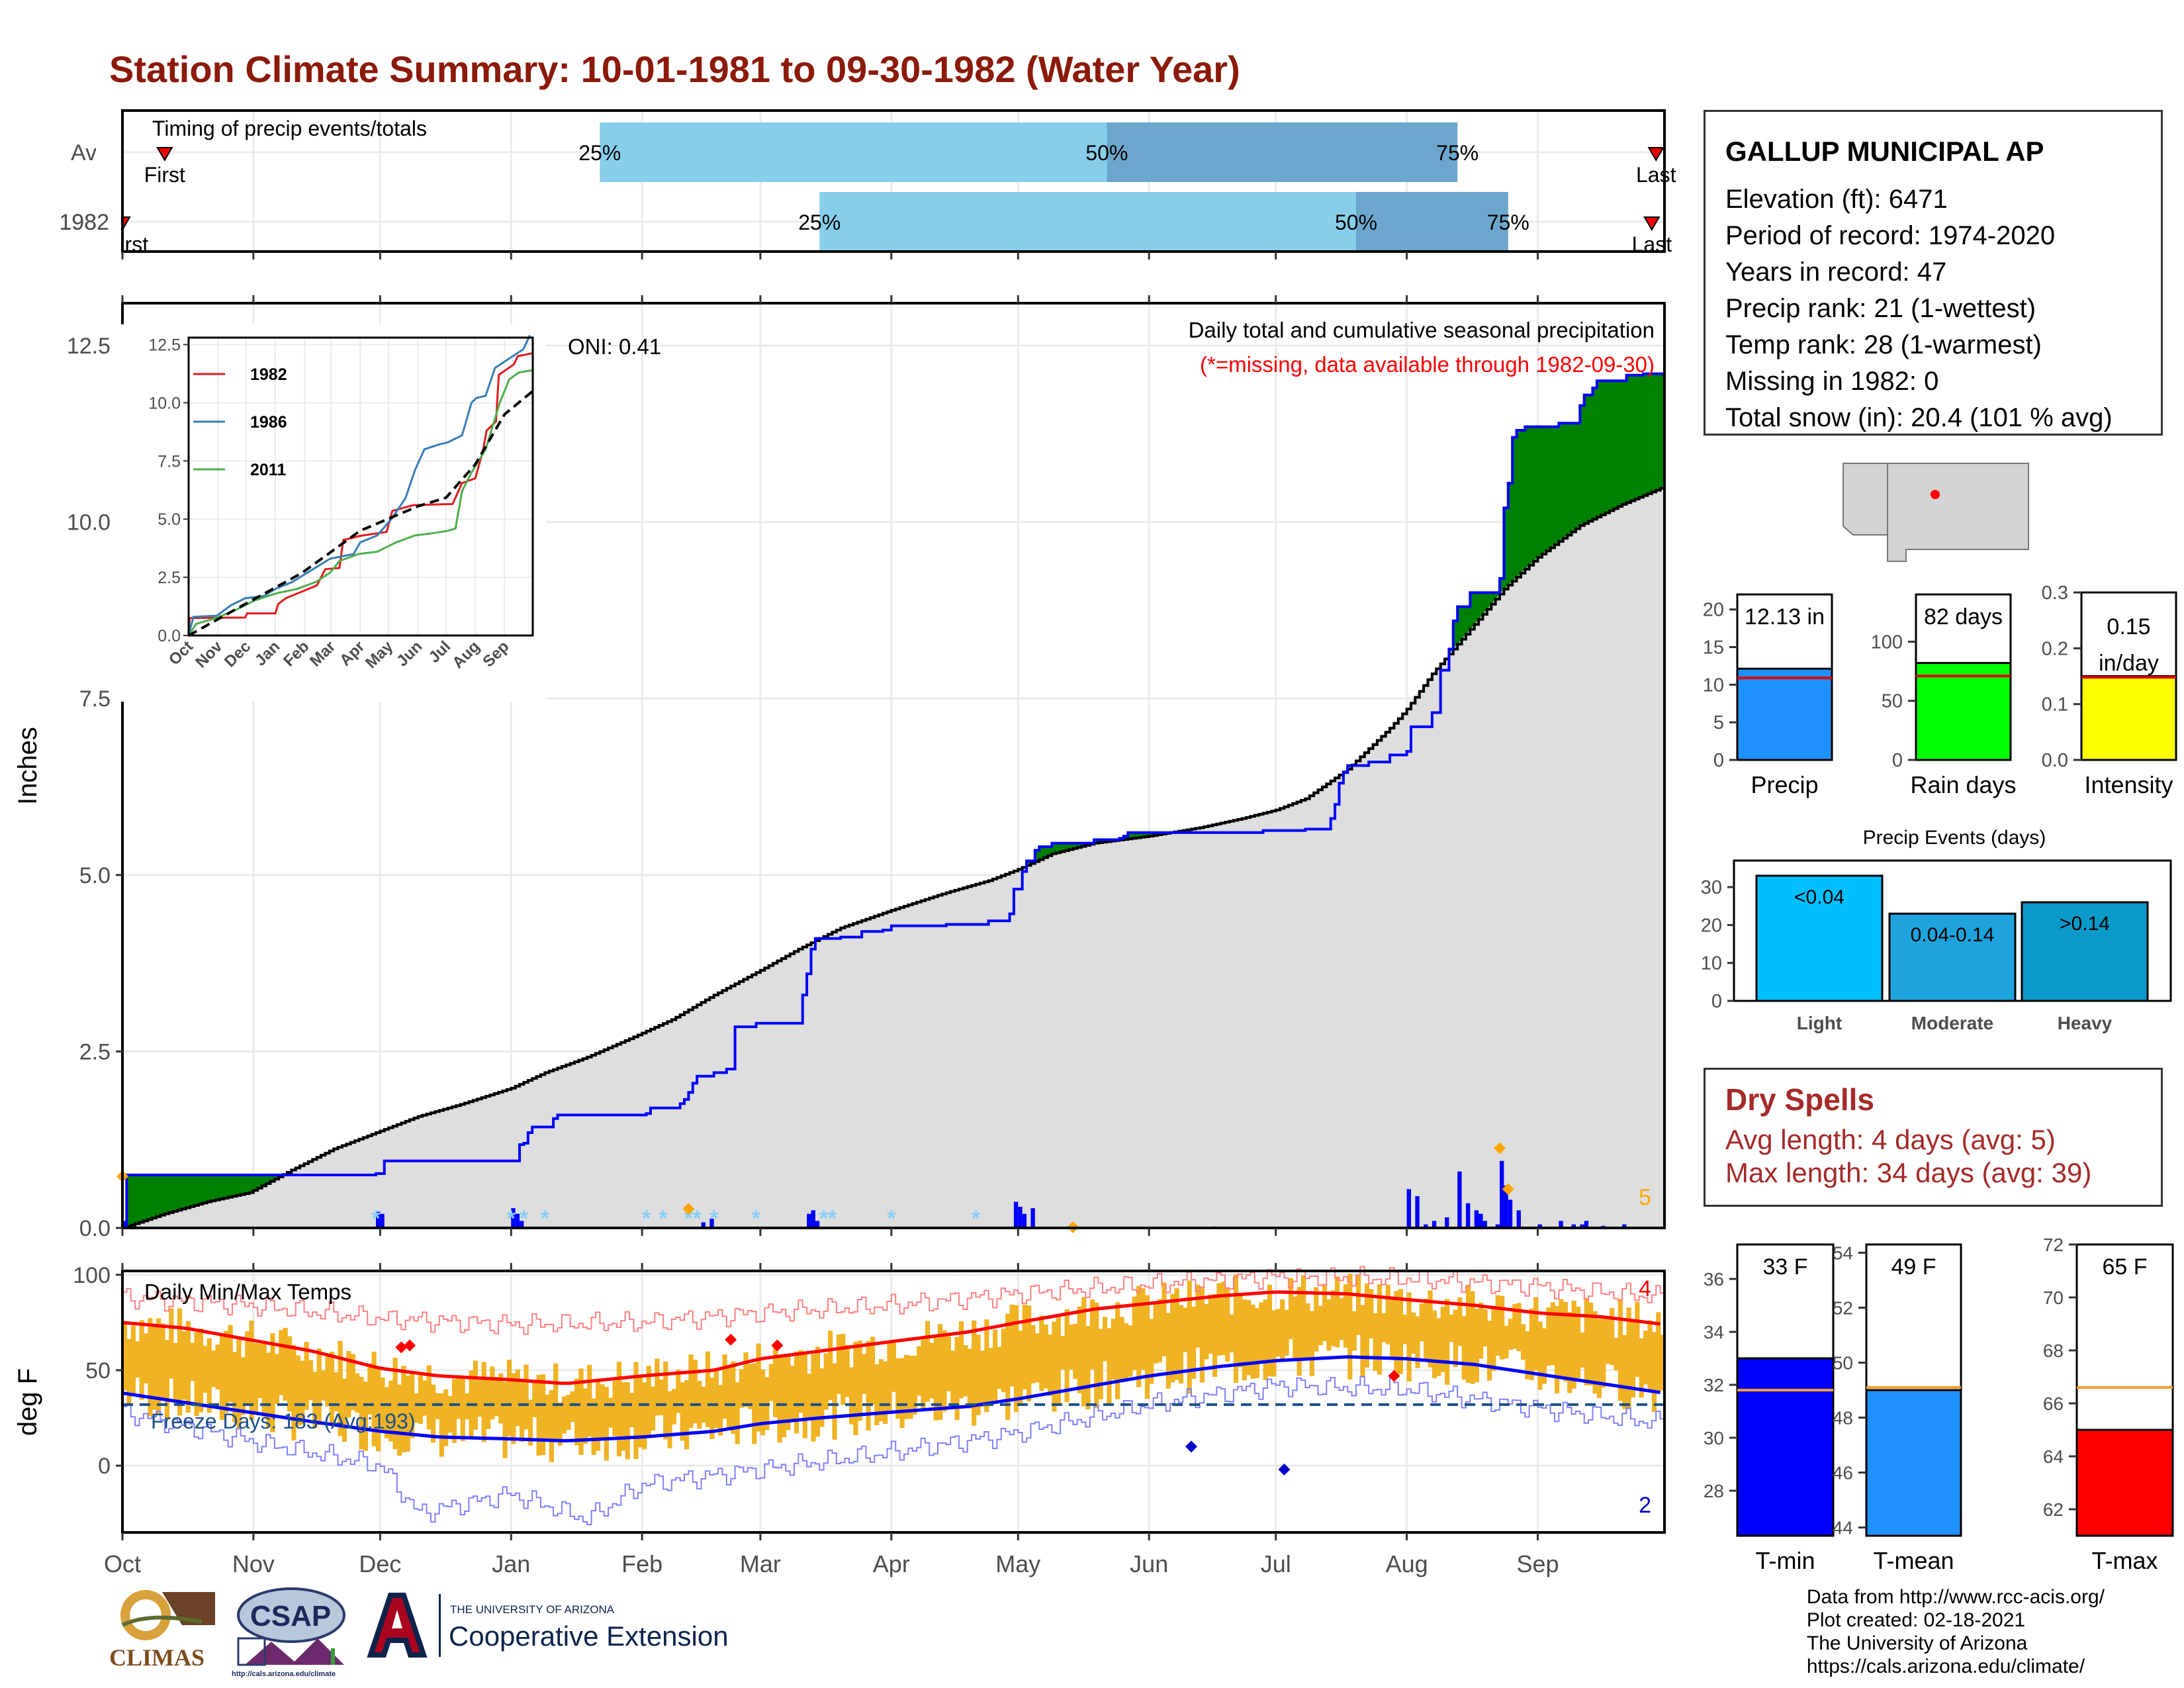 This screenshot has width=2184, height=1688. I want to click on precip-event-category: Light, so click(1820, 1023).